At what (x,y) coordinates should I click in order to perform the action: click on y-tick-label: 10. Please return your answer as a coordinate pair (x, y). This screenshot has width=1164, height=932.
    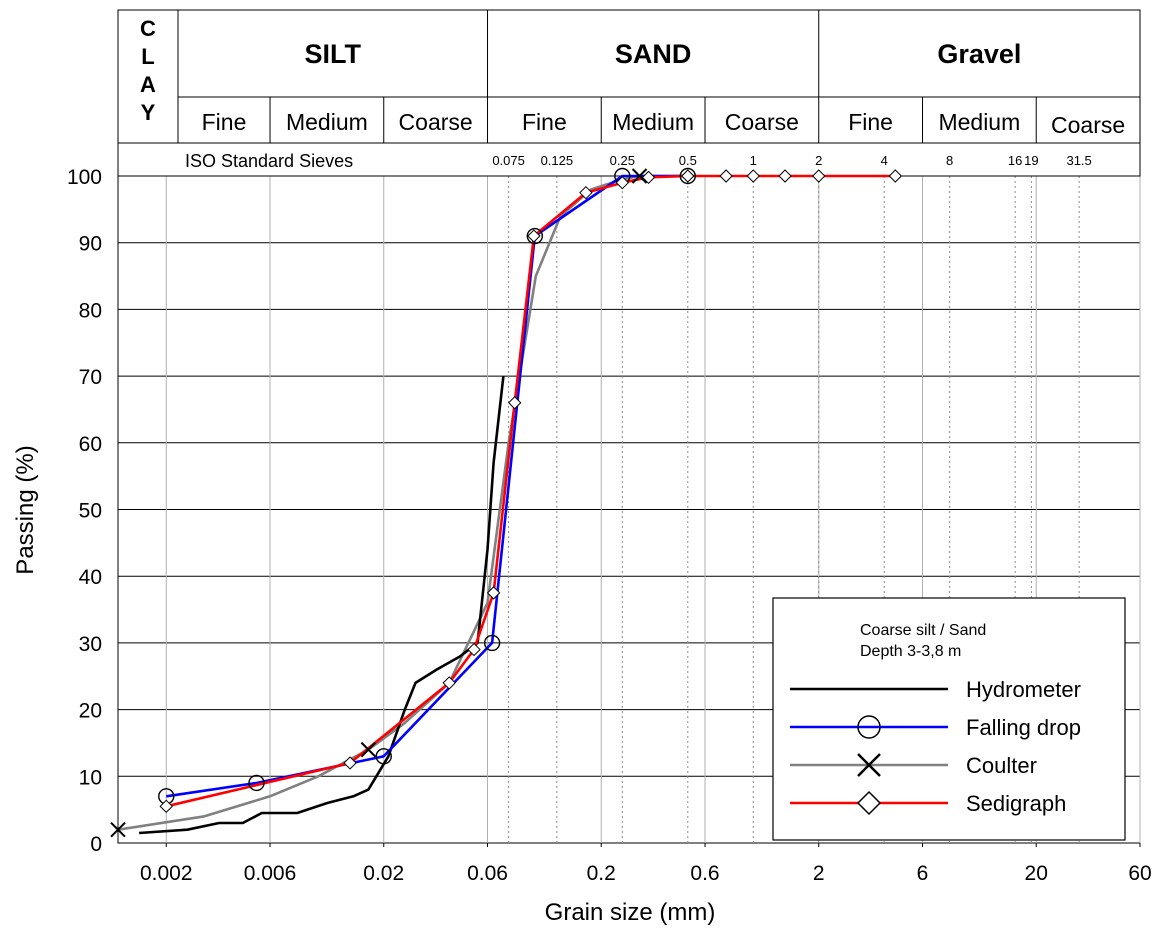
    Looking at the image, I should click on (90, 777).